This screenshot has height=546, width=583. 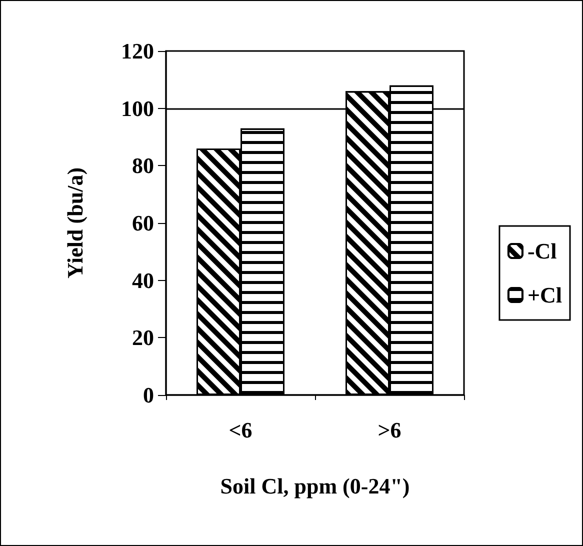 What do you see at coordinates (390, 430) in the screenshot?
I see `x-tick-label: >6` at bounding box center [390, 430].